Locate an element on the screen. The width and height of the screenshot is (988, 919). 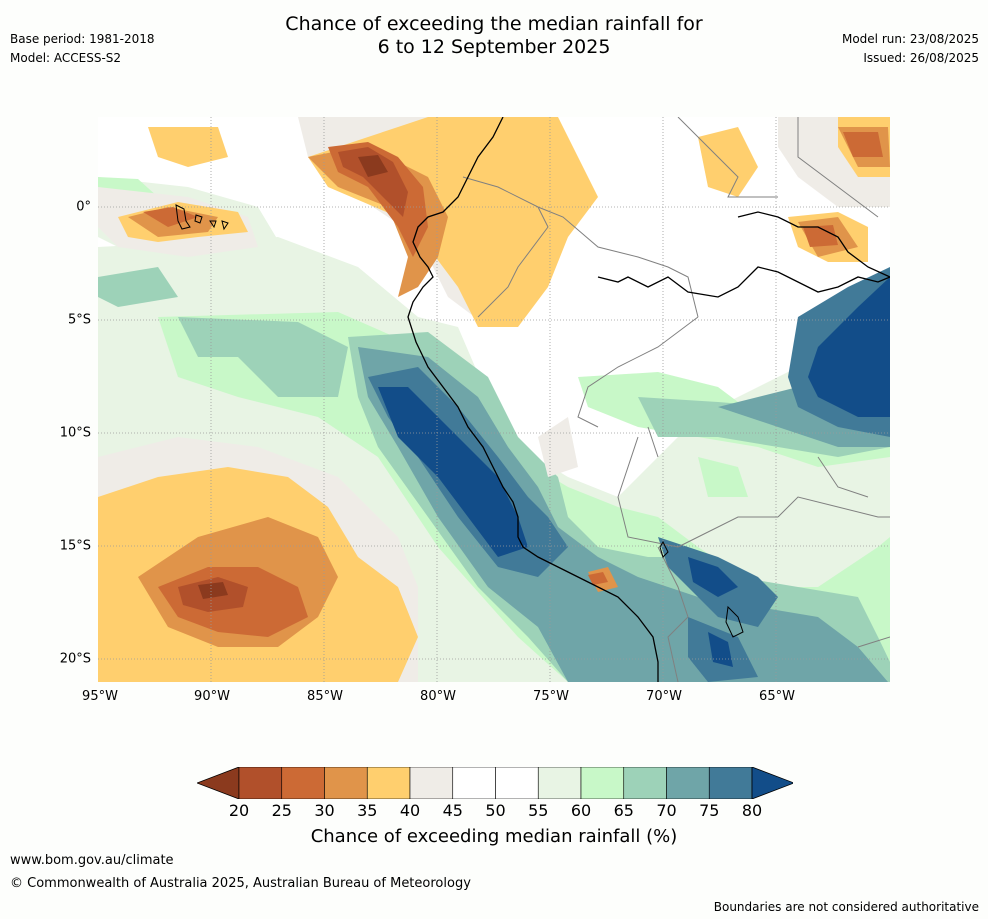
lon-tick-70w: 70°W is located at coordinates (664, 696).